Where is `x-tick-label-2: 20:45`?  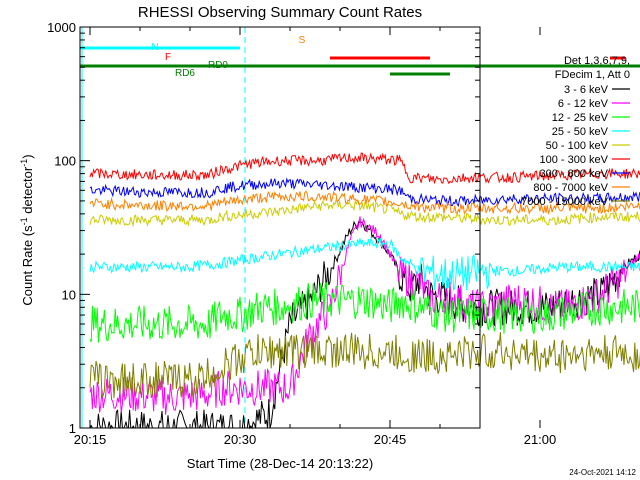 x-tick-label-2: 20:45 is located at coordinates (390, 439).